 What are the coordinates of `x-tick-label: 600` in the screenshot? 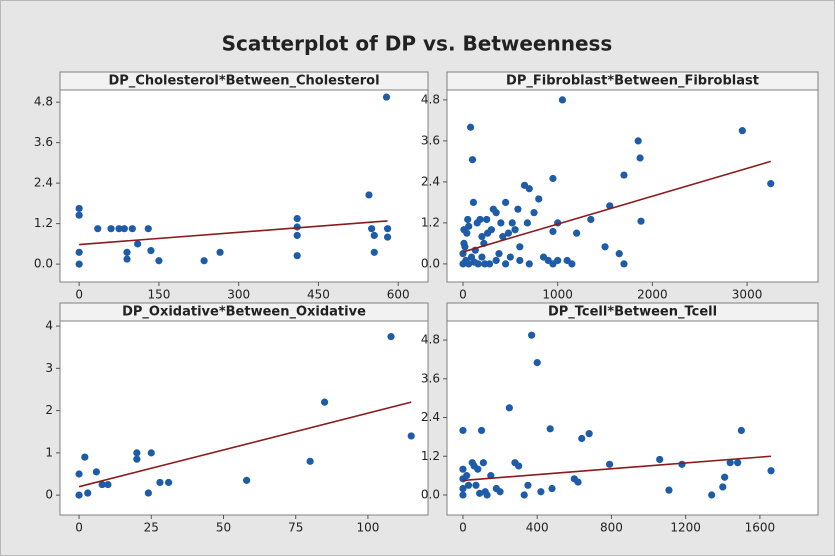 It's located at (398, 295).